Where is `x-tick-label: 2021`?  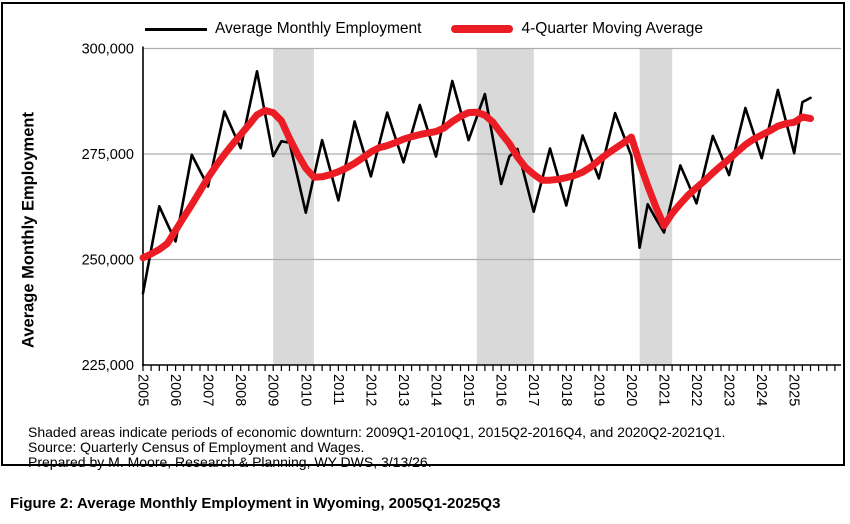 x-tick-label: 2021 is located at coordinates (664, 390).